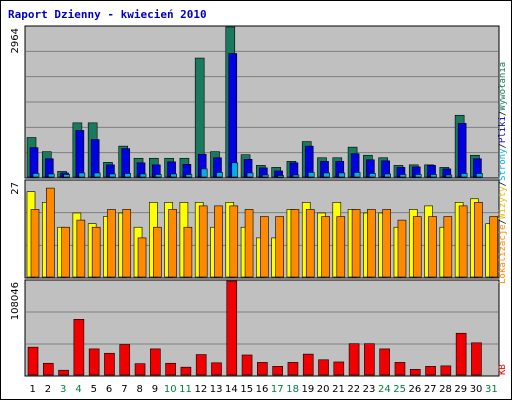 The image size is (512, 400). Describe the element at coordinates (415, 389) in the screenshot. I see `x-tick-label: 26` at that location.